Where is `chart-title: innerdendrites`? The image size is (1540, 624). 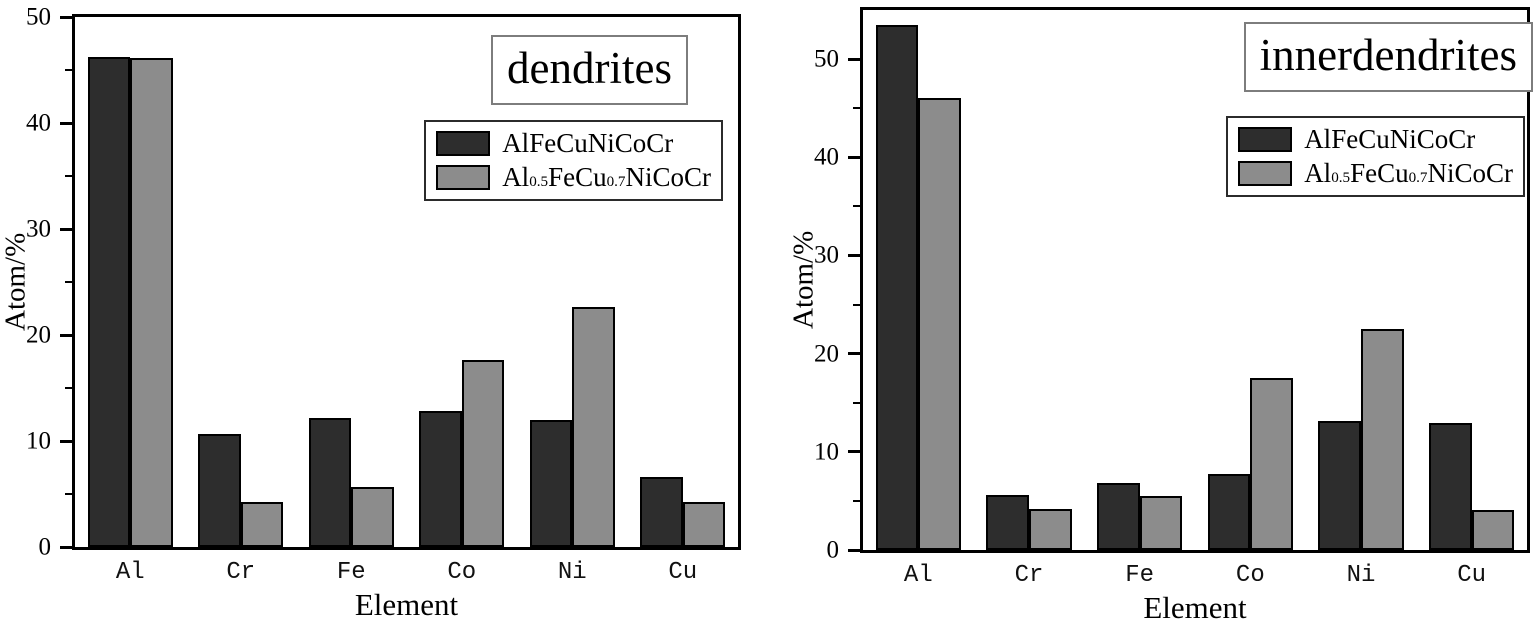 chart-title: innerdendrites is located at coordinates (1388, 57).